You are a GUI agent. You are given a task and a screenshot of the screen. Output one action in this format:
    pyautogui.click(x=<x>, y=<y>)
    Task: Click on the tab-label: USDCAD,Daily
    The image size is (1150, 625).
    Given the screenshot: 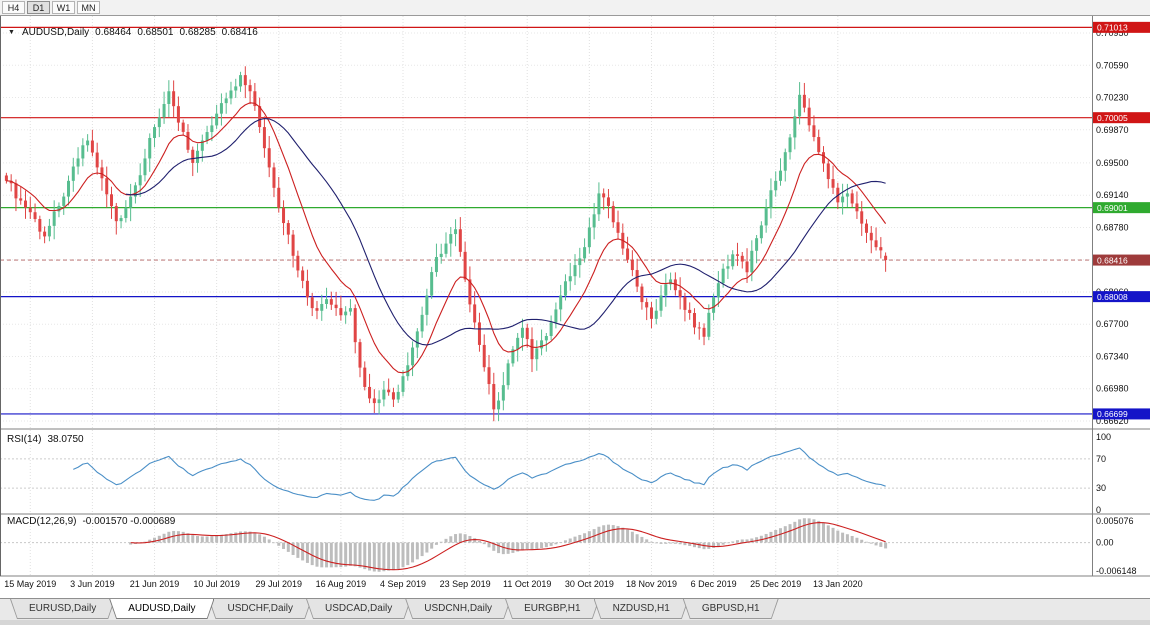 What is the action you would take?
    pyautogui.click(x=359, y=608)
    